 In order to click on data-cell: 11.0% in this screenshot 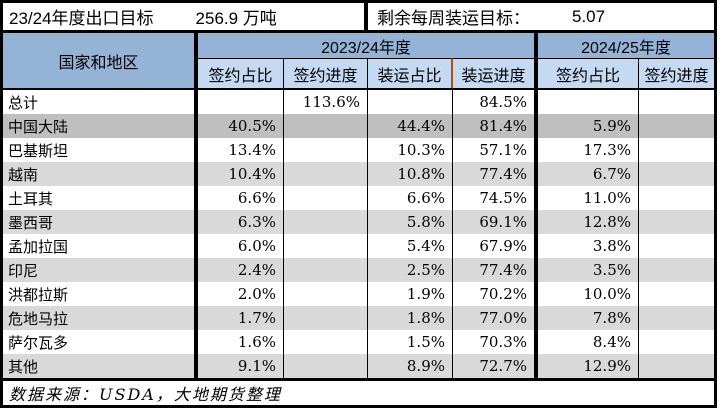, I will do `click(588, 198)`.